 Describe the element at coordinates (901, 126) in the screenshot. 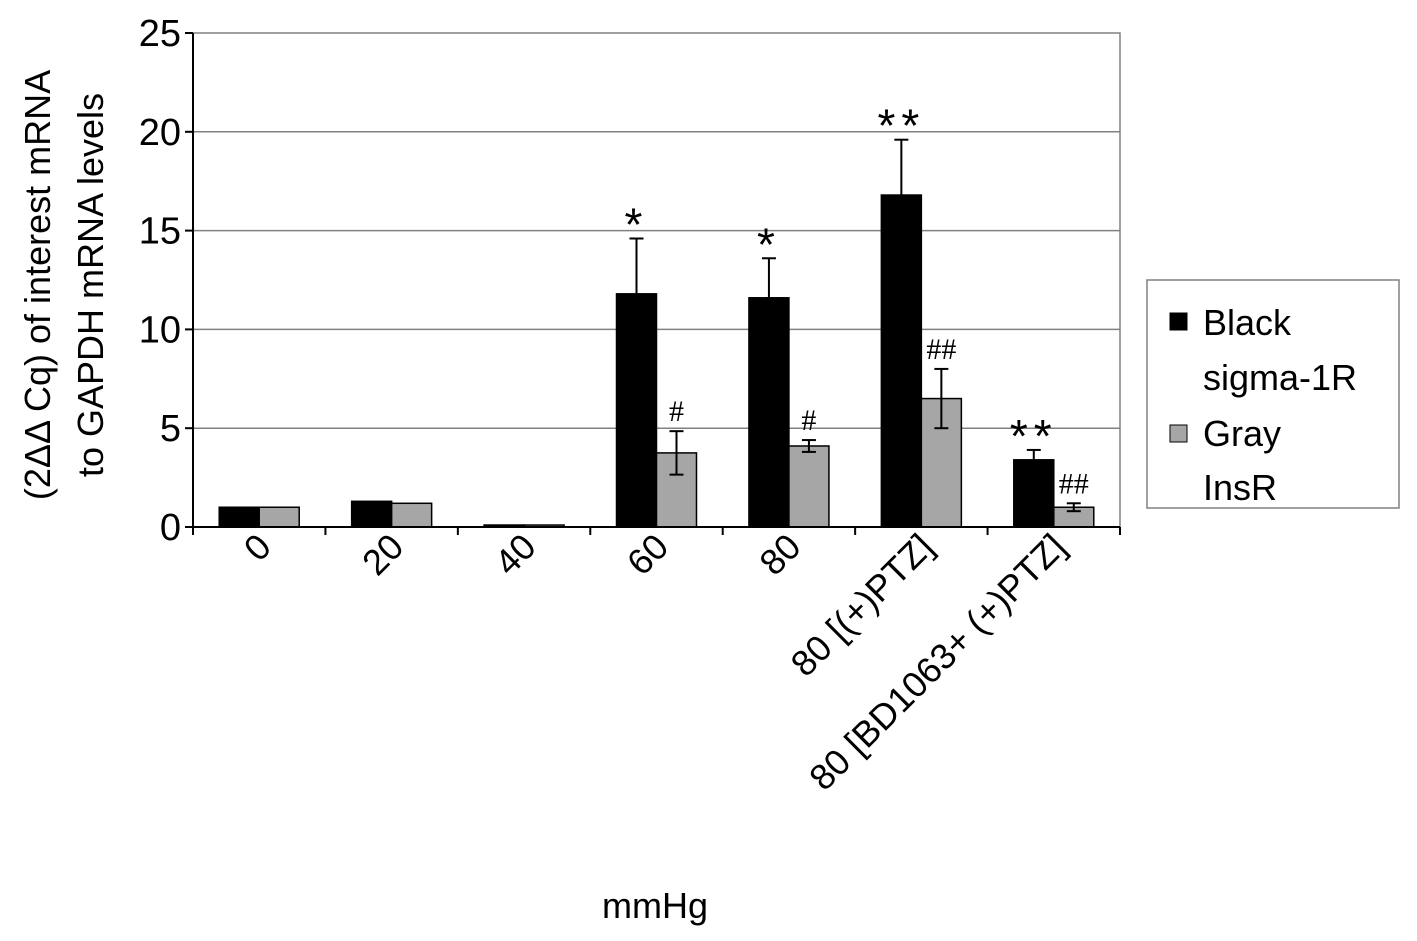

I see `annotation-s0-c5: **` at that location.